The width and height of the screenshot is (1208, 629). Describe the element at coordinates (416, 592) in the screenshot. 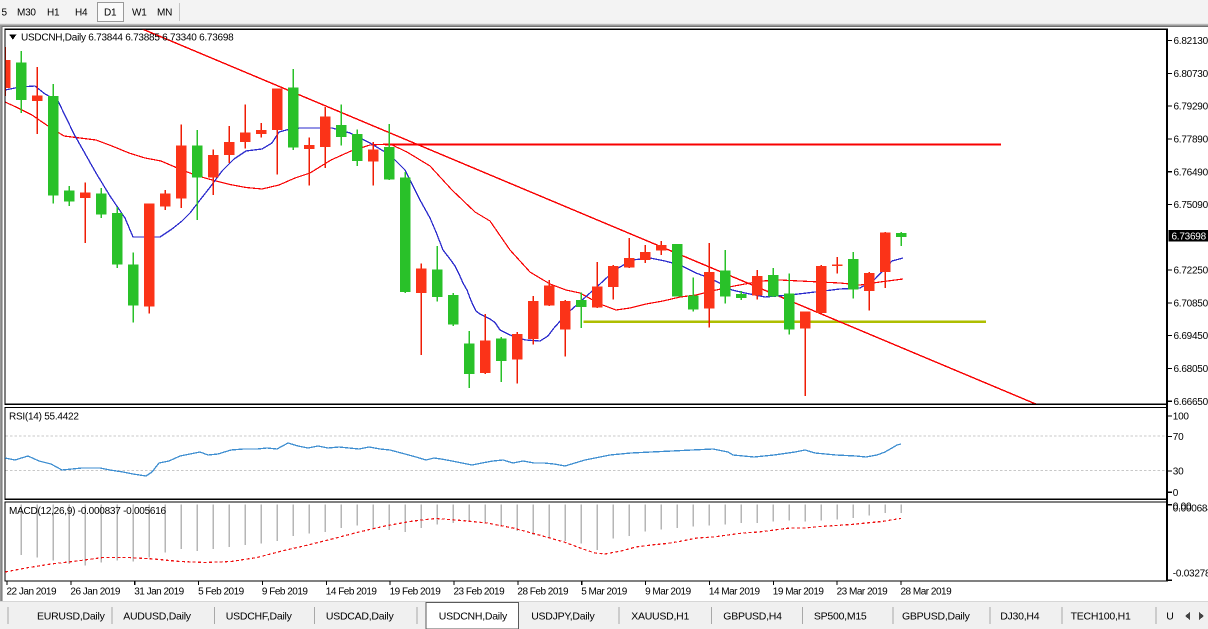

I see `svg-text: 19 Feb 2019` at that location.